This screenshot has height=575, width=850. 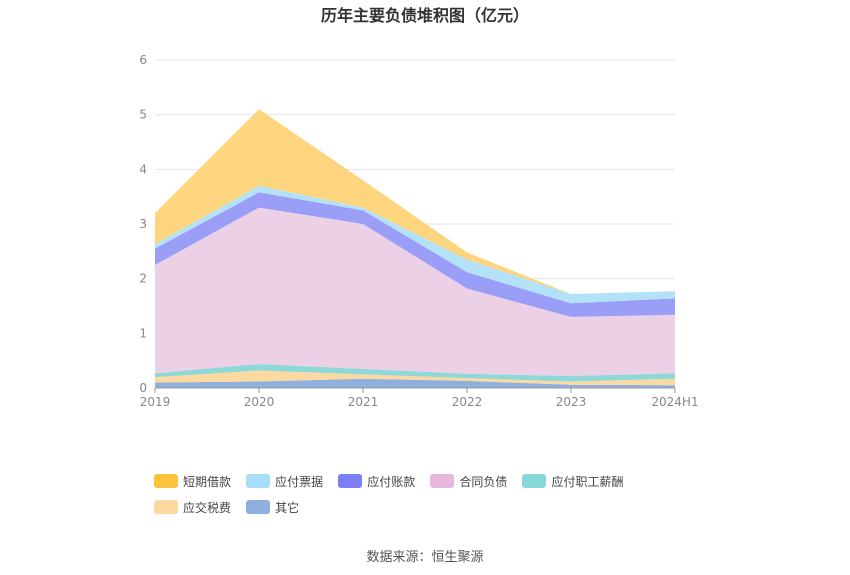 I want to click on chart-title: 历年主要负债堆积图（亿元）, so click(x=424, y=15).